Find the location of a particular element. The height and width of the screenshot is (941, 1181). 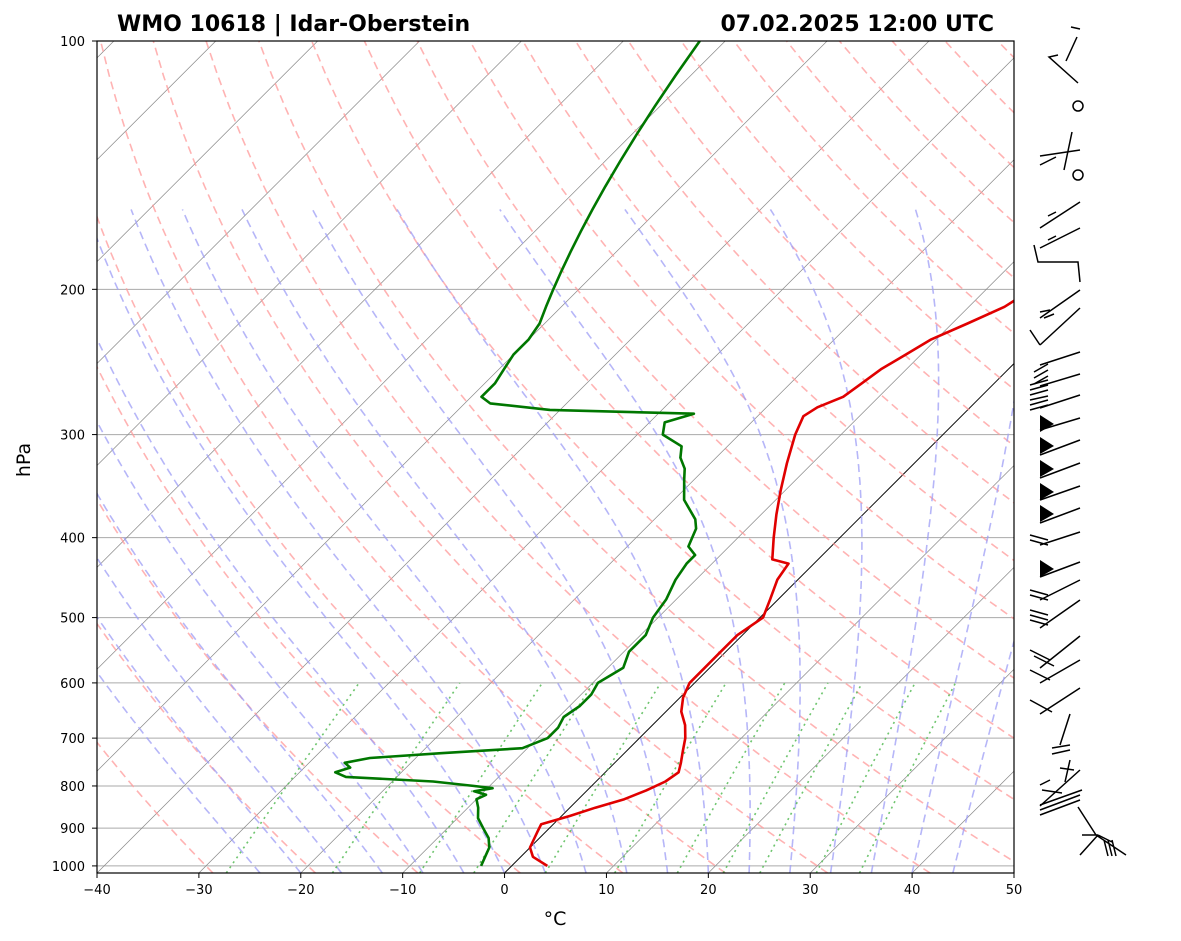

y-tick-label: 200 is located at coordinates (72, 290).